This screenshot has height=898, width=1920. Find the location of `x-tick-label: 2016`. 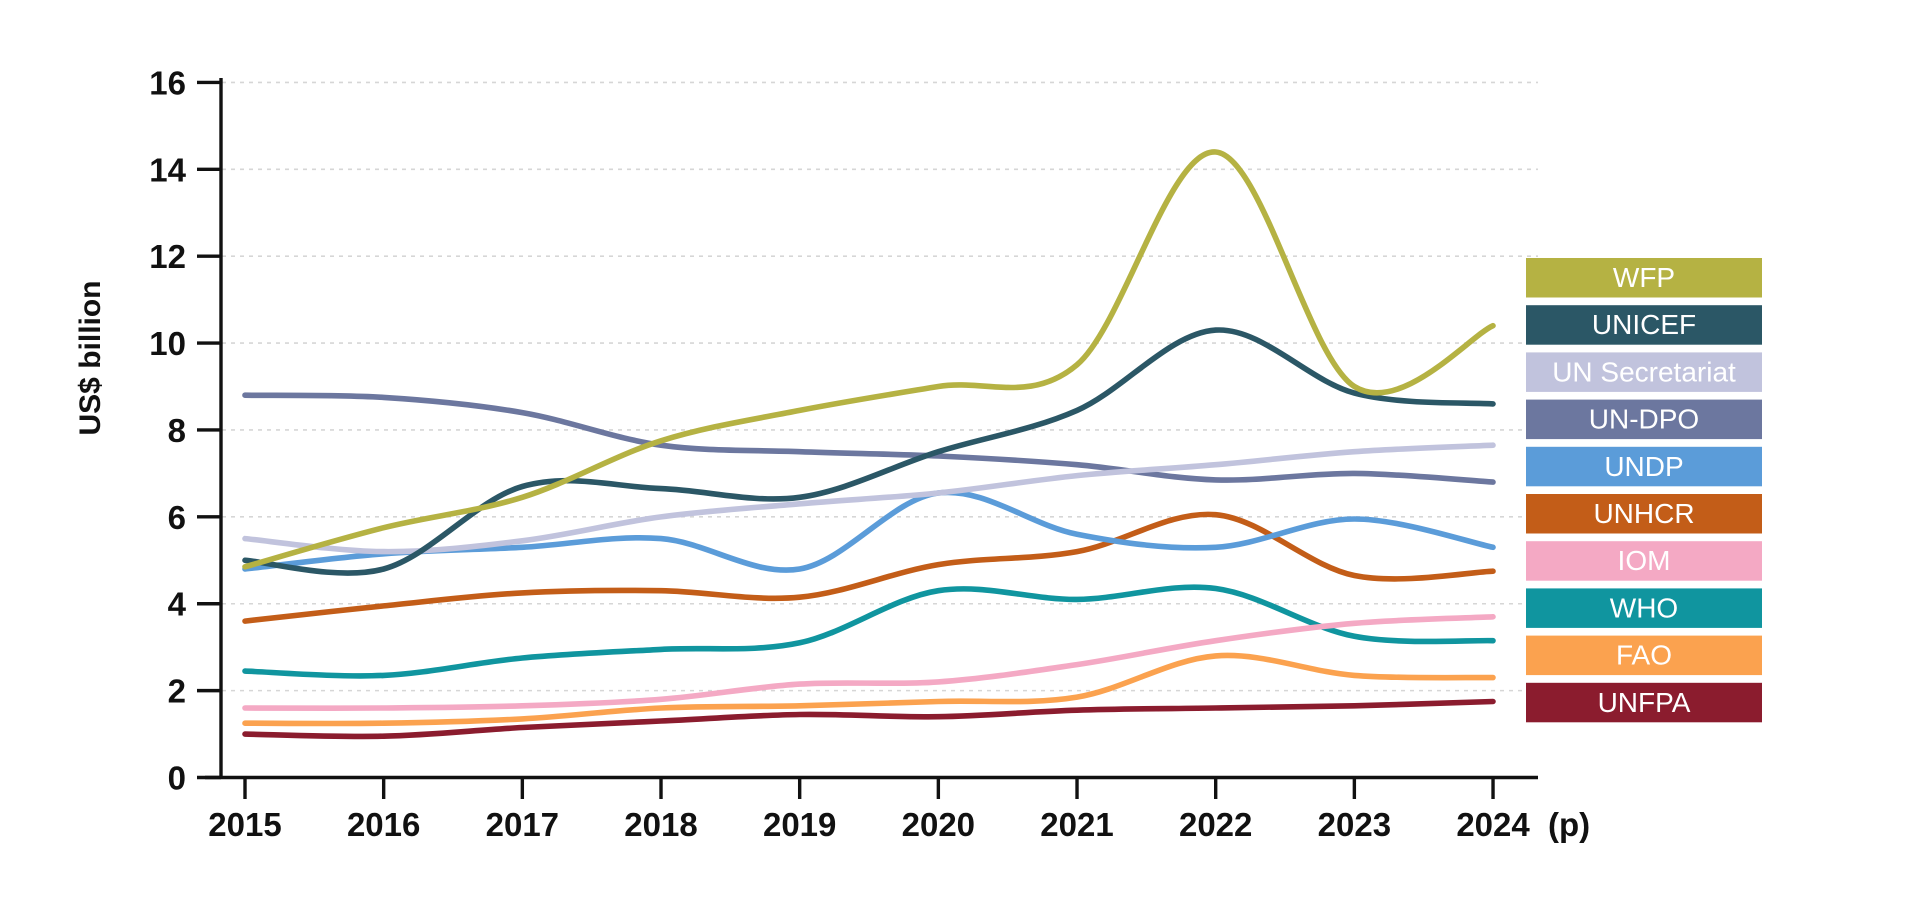

x-tick-label: 2016 is located at coordinates (383, 824).